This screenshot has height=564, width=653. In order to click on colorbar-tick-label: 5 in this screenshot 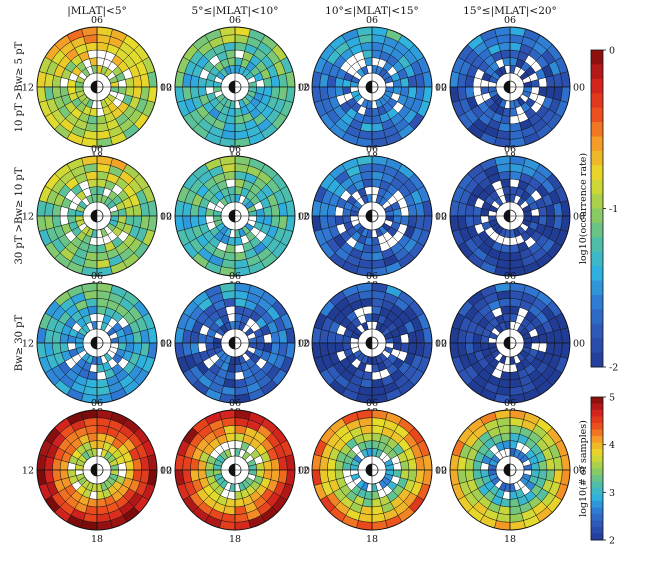, I will do `click(612, 398)`.